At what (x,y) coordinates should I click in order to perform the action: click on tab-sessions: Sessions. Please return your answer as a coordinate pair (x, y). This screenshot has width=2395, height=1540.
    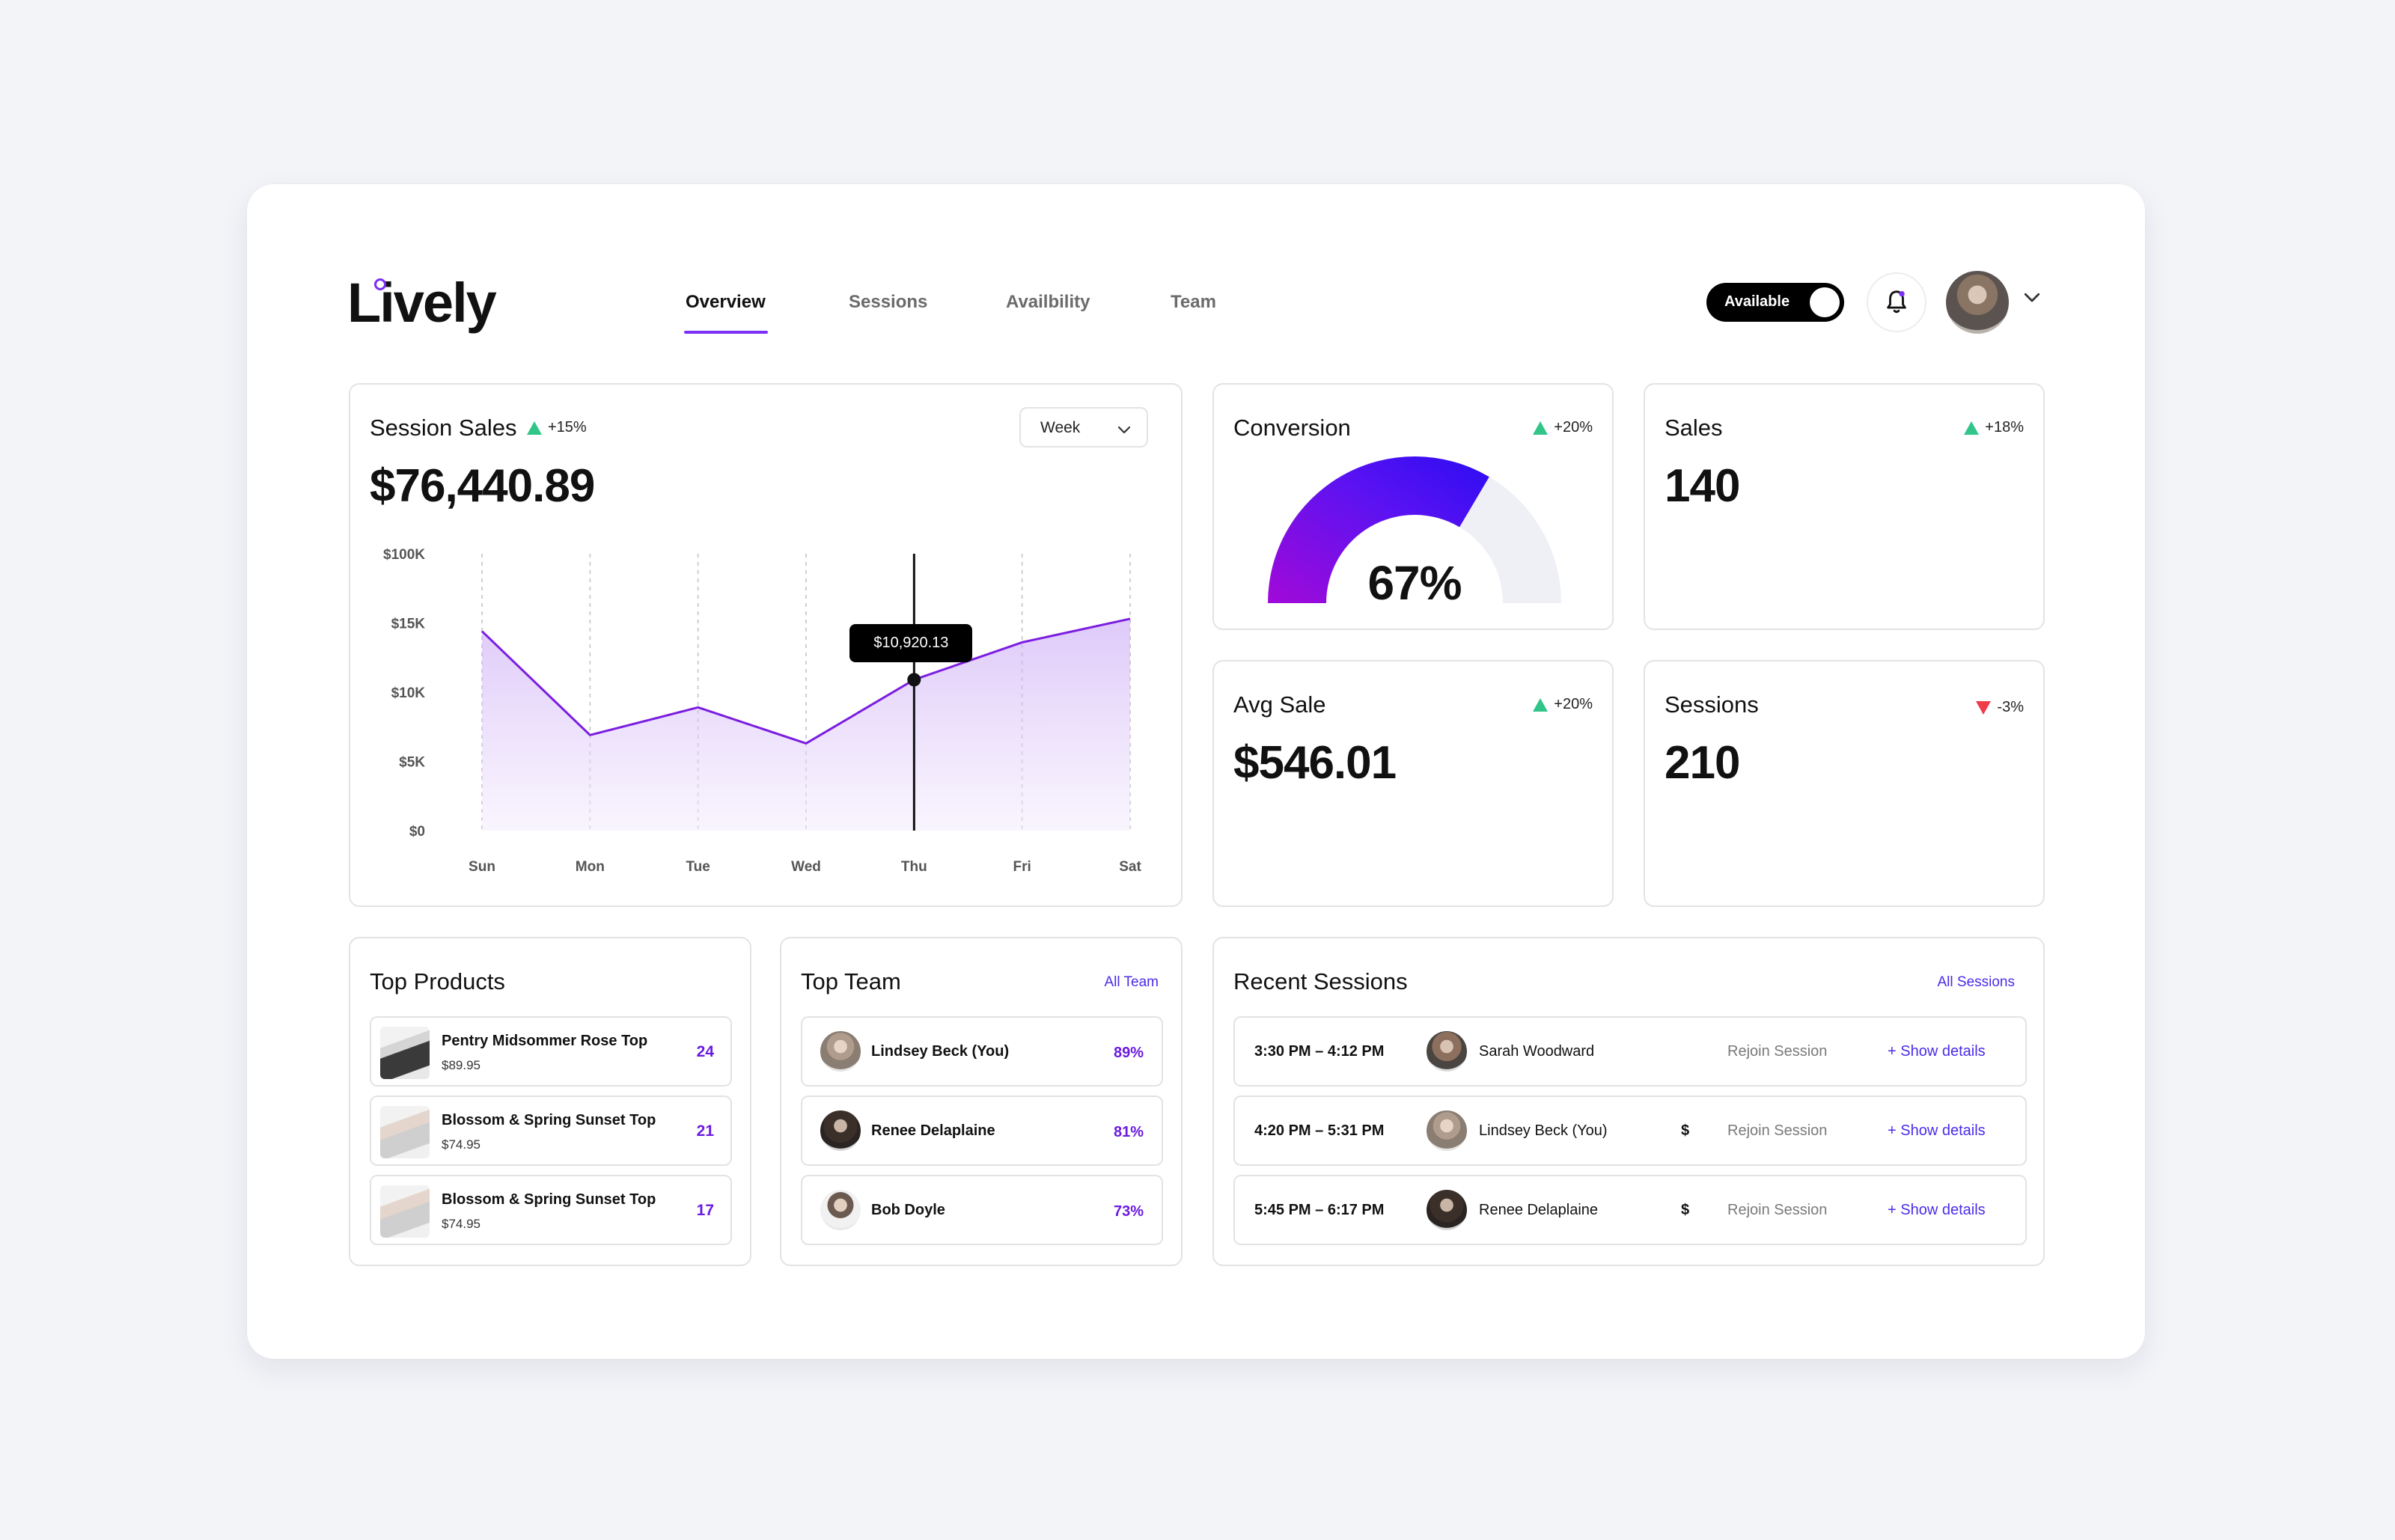
    Looking at the image, I should click on (888, 302).